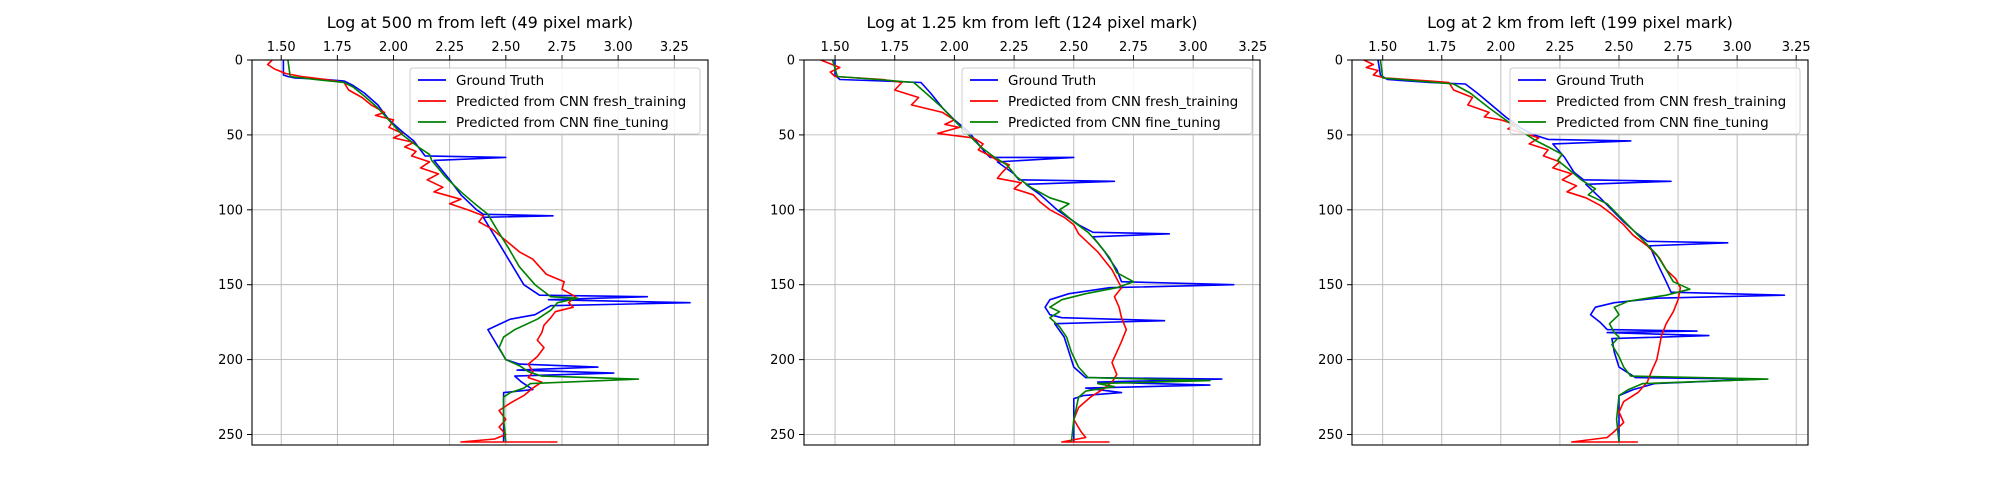 Image resolution: width=2000 pixels, height=500 pixels. Describe the element at coordinates (1580, 22) in the screenshot. I see `panel-3-title: Log at 2 km from left (199 pixel mark)` at that location.